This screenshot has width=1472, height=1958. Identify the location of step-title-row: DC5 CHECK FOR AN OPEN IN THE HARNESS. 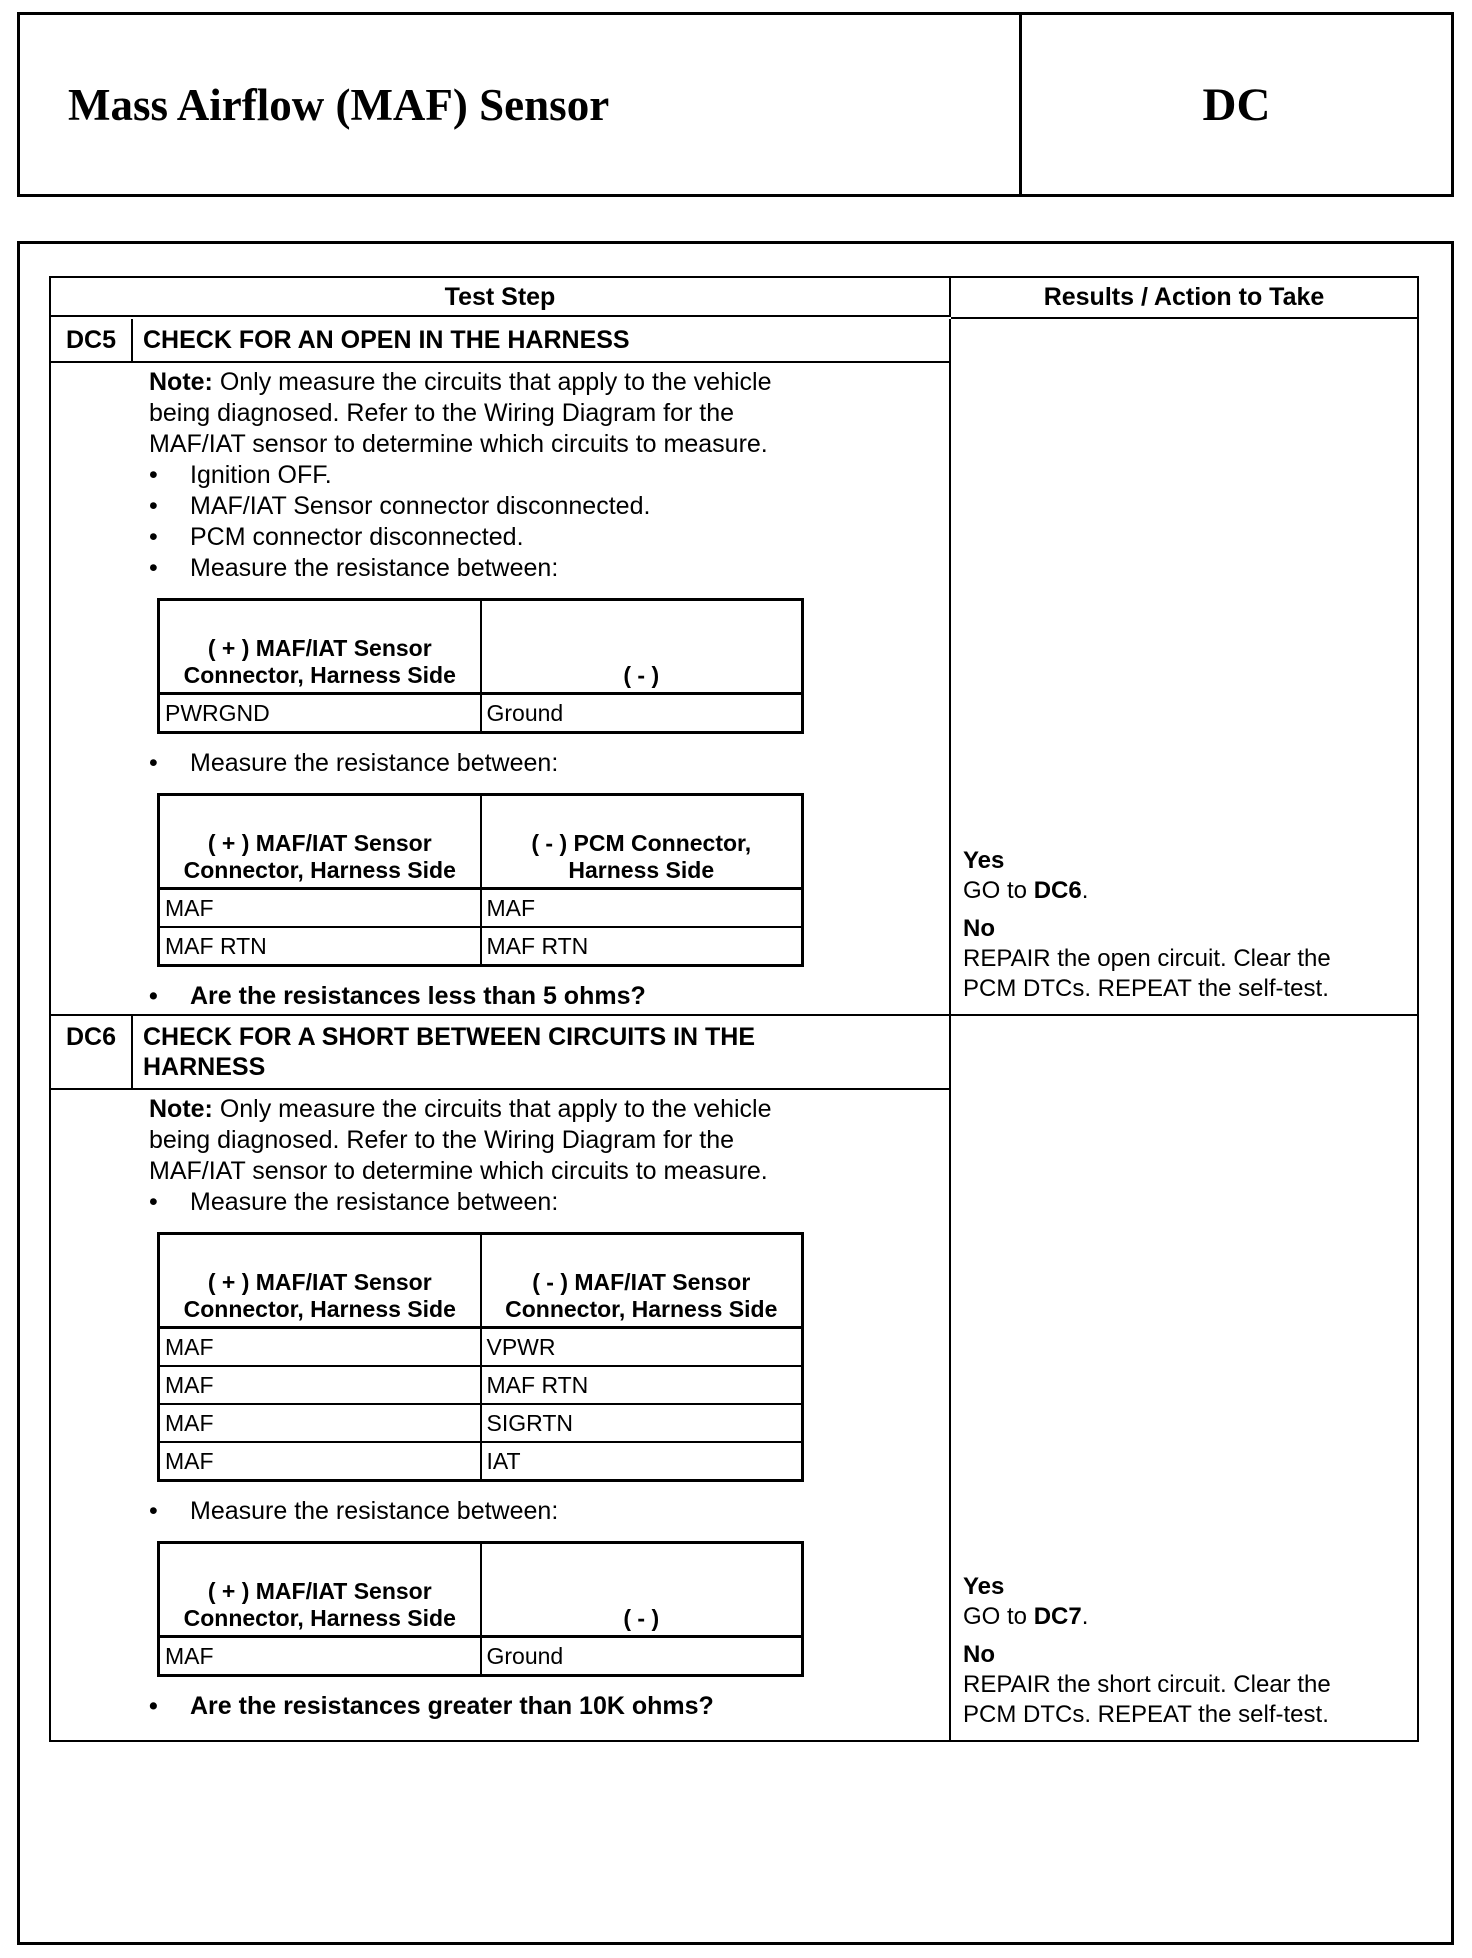
(500, 341).